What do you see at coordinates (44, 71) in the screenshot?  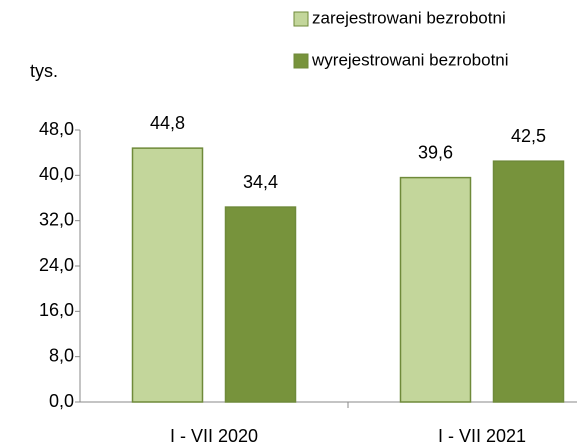 I see `y-axis-label: tys.` at bounding box center [44, 71].